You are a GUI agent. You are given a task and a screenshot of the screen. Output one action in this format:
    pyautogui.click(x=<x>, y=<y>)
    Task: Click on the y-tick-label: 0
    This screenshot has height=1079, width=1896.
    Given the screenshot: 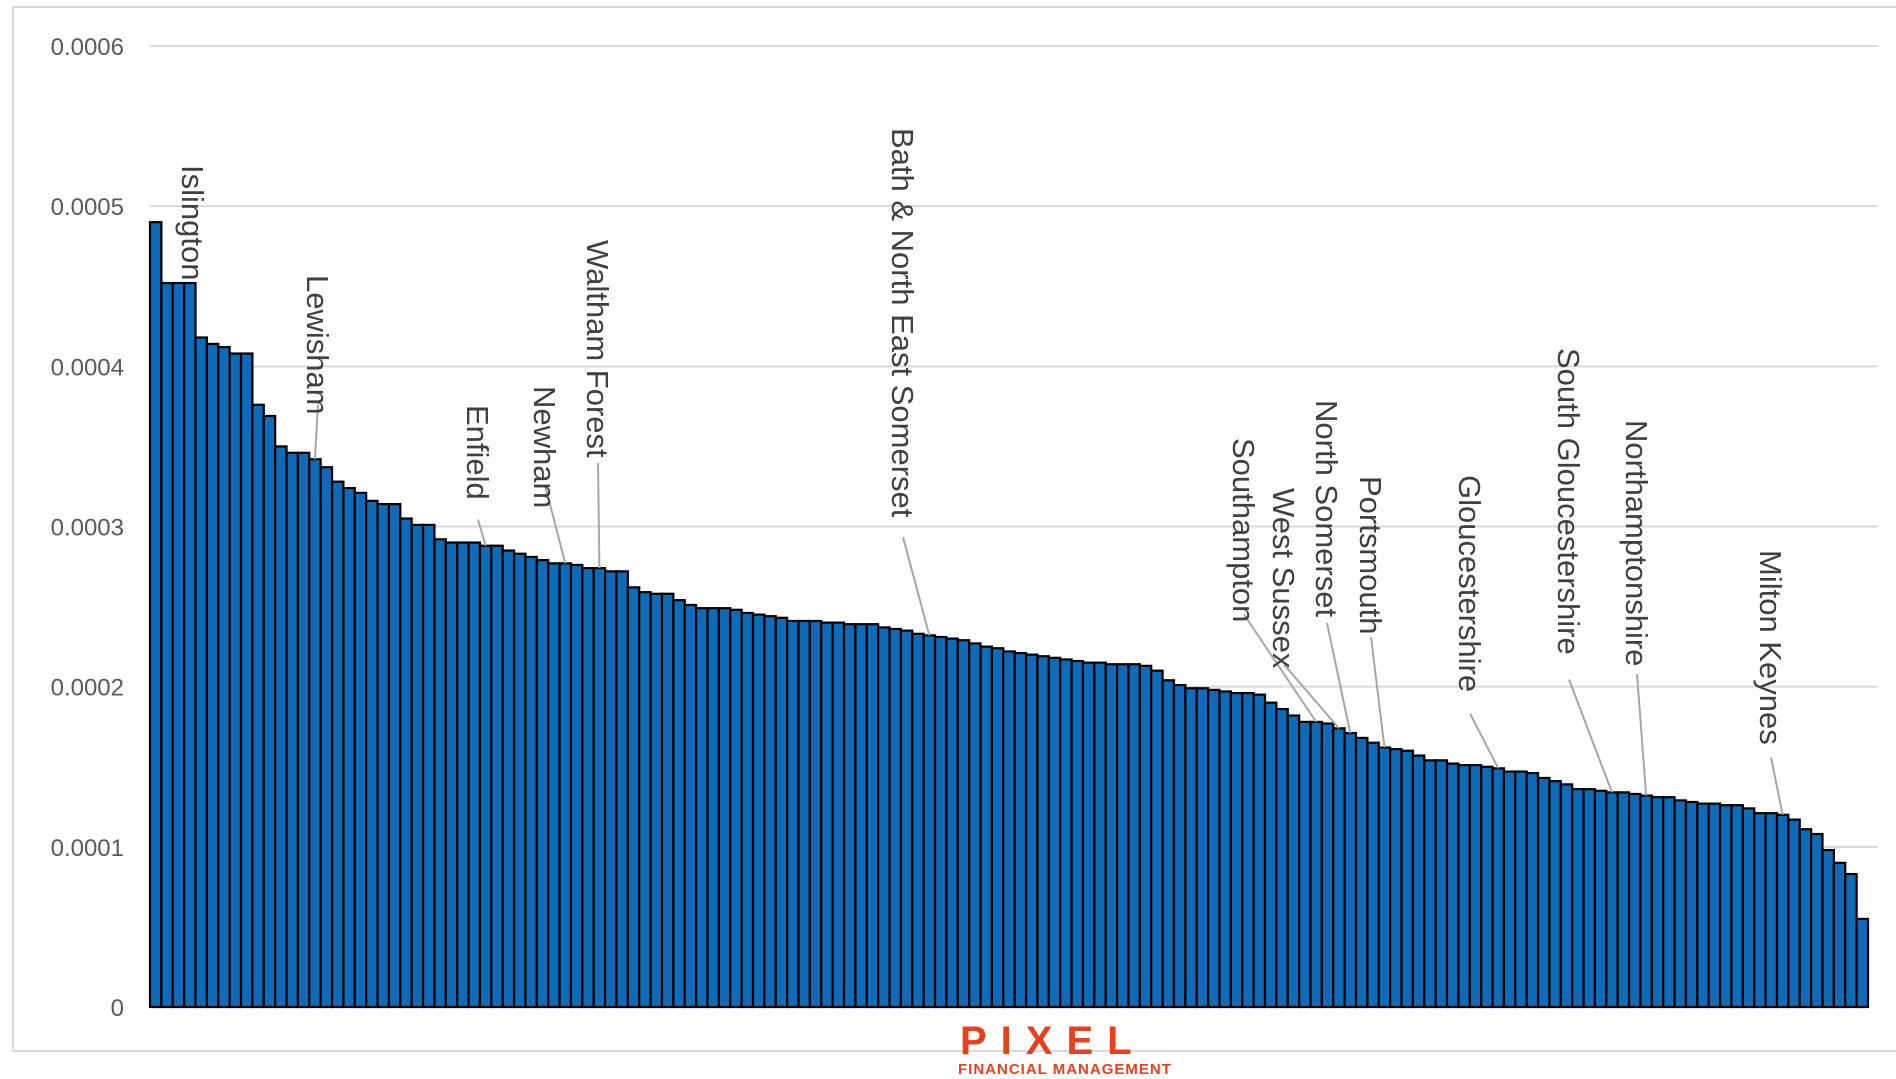 What is the action you would take?
    pyautogui.click(x=117, y=1008)
    